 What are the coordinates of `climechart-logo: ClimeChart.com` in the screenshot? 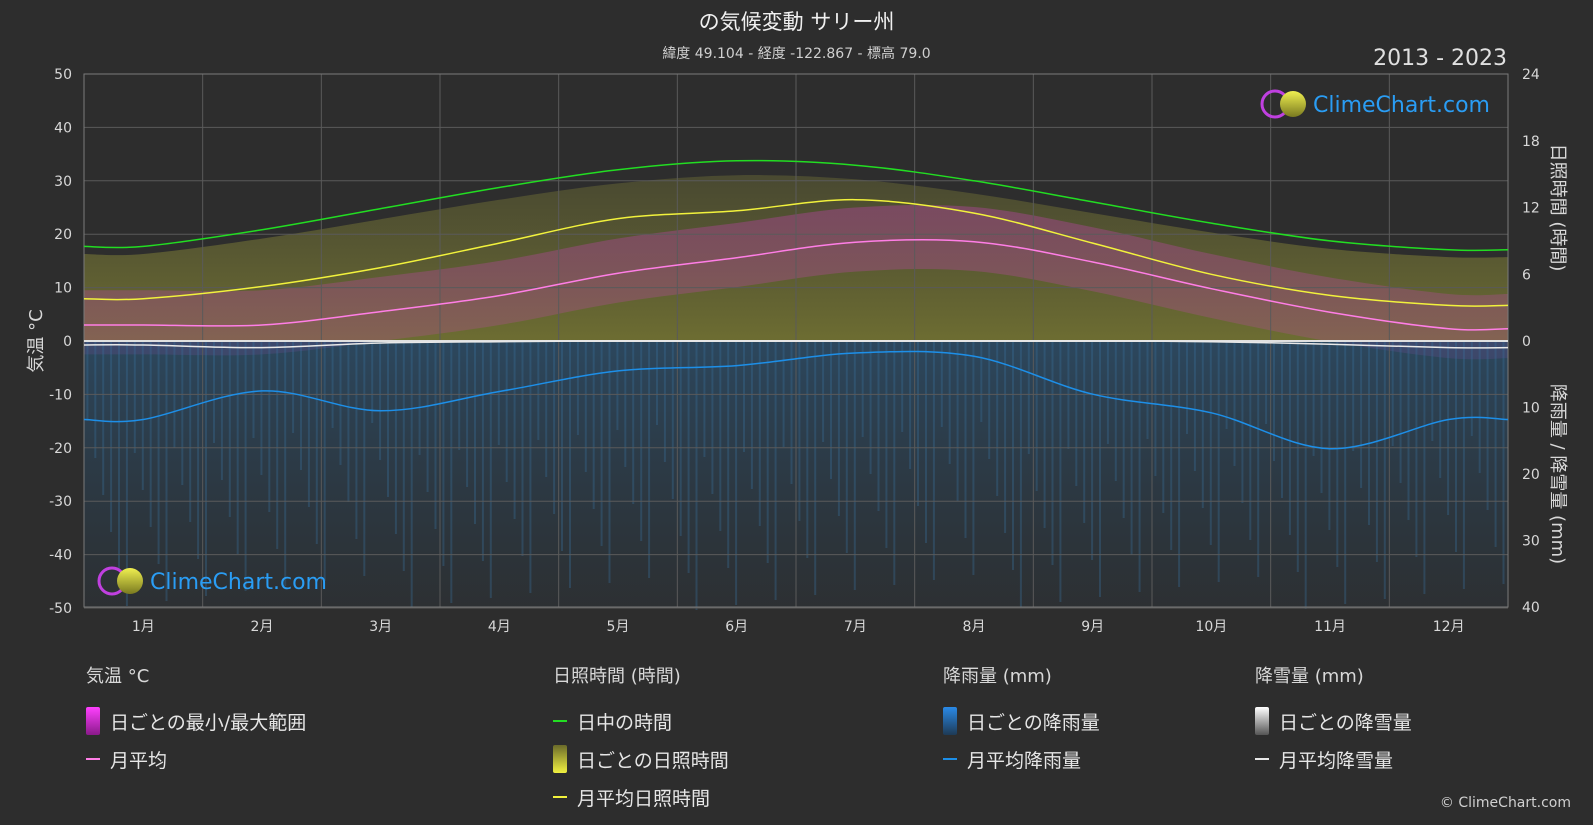 It's located at (212, 581).